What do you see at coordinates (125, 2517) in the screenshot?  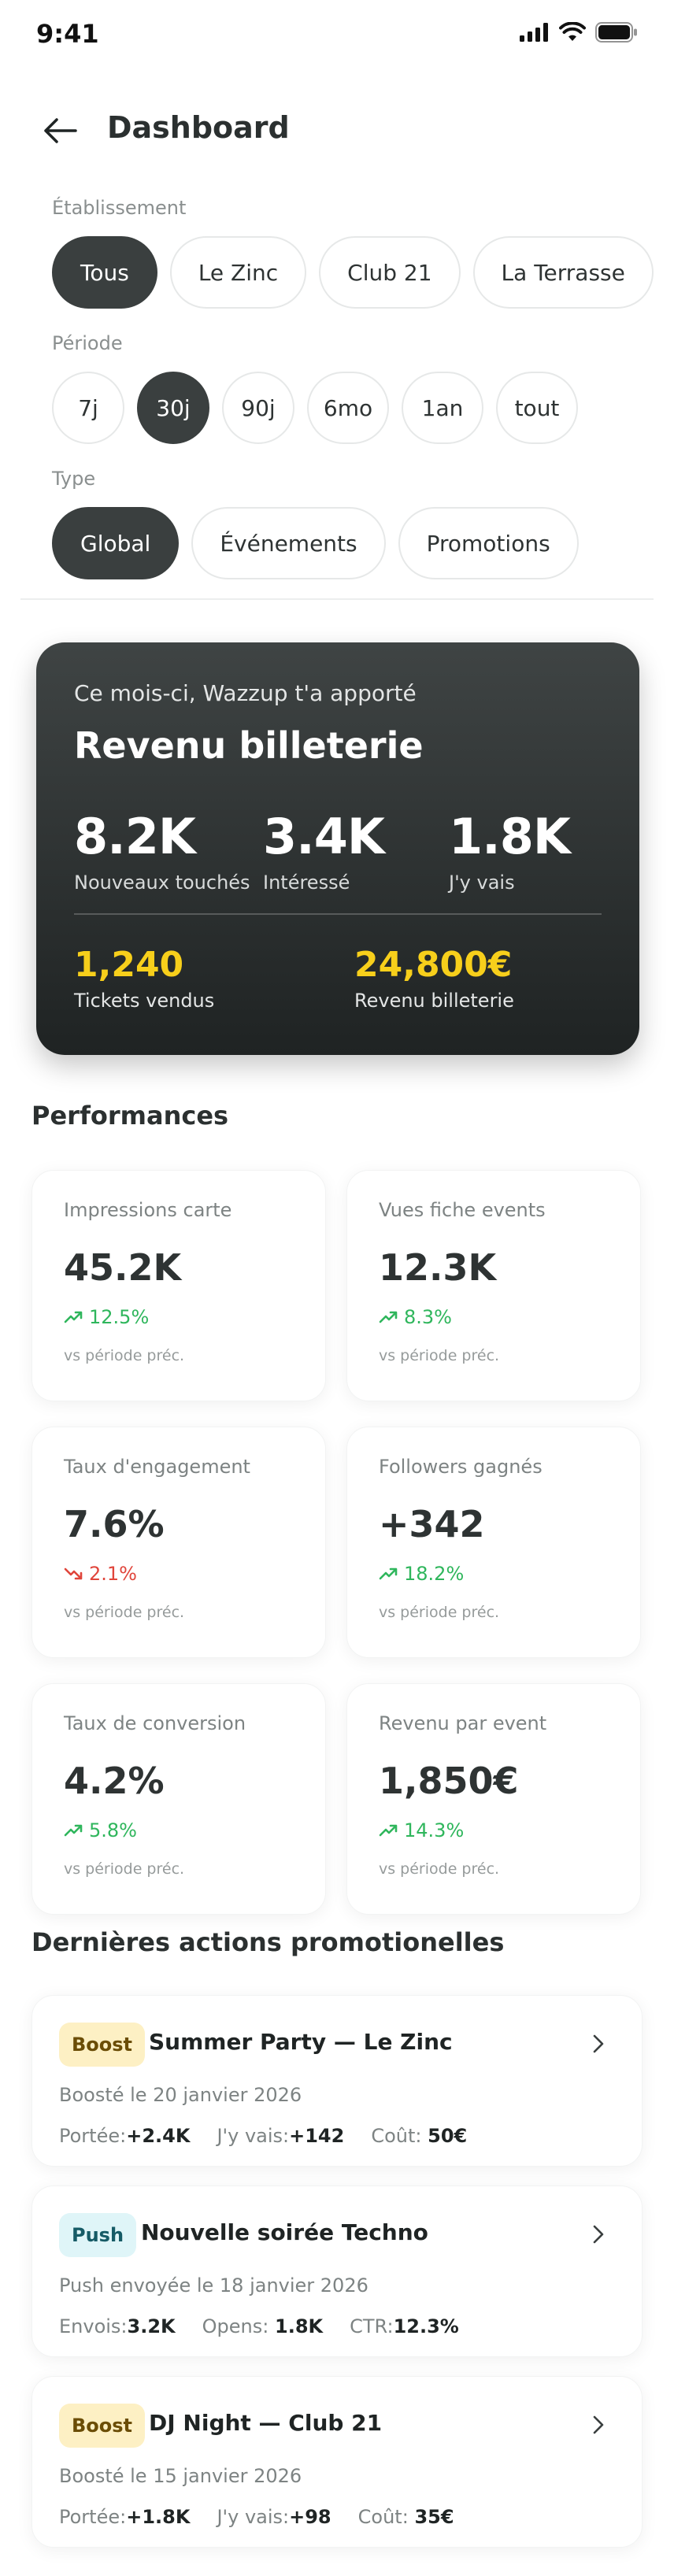 I see `promo-stat: Portée:+1.8K` at bounding box center [125, 2517].